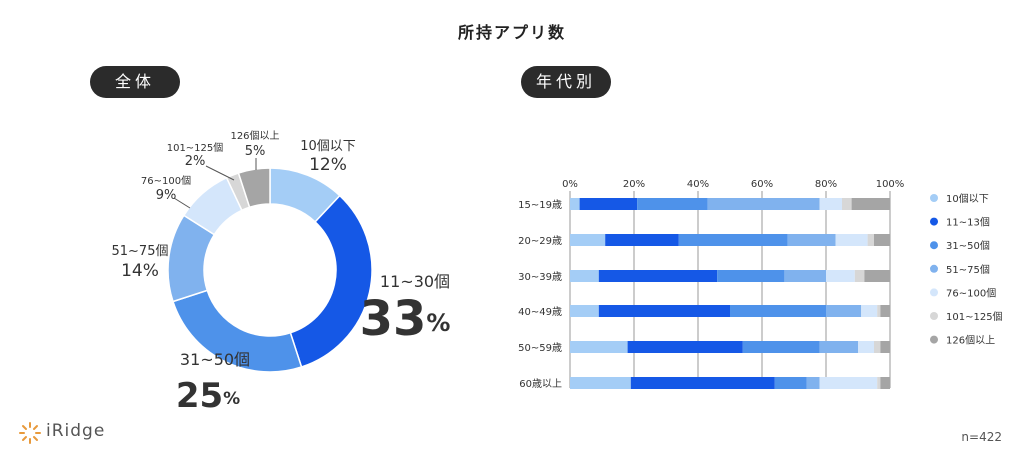  Describe the element at coordinates (762, 184) in the screenshot. I see `x-tick-label: 60%` at that location.